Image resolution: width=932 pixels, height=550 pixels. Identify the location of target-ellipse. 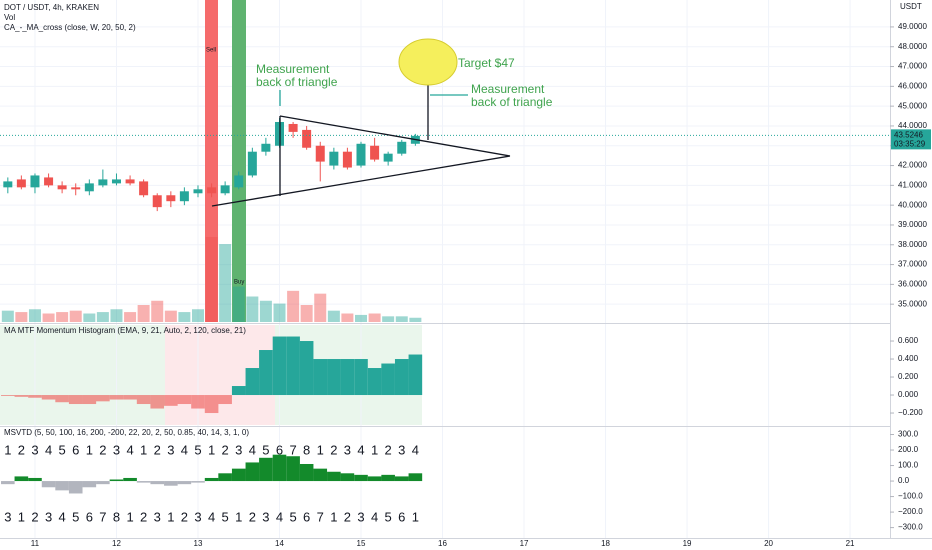
(428, 62).